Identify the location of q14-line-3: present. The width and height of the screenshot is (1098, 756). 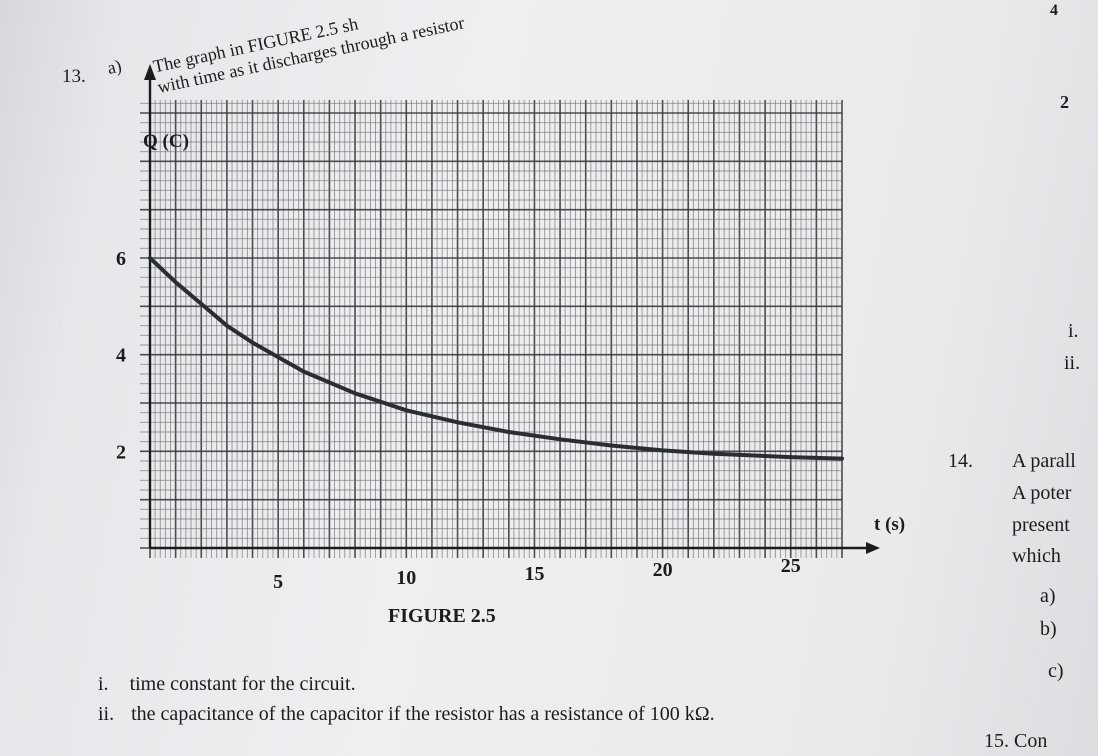
(1041, 525).